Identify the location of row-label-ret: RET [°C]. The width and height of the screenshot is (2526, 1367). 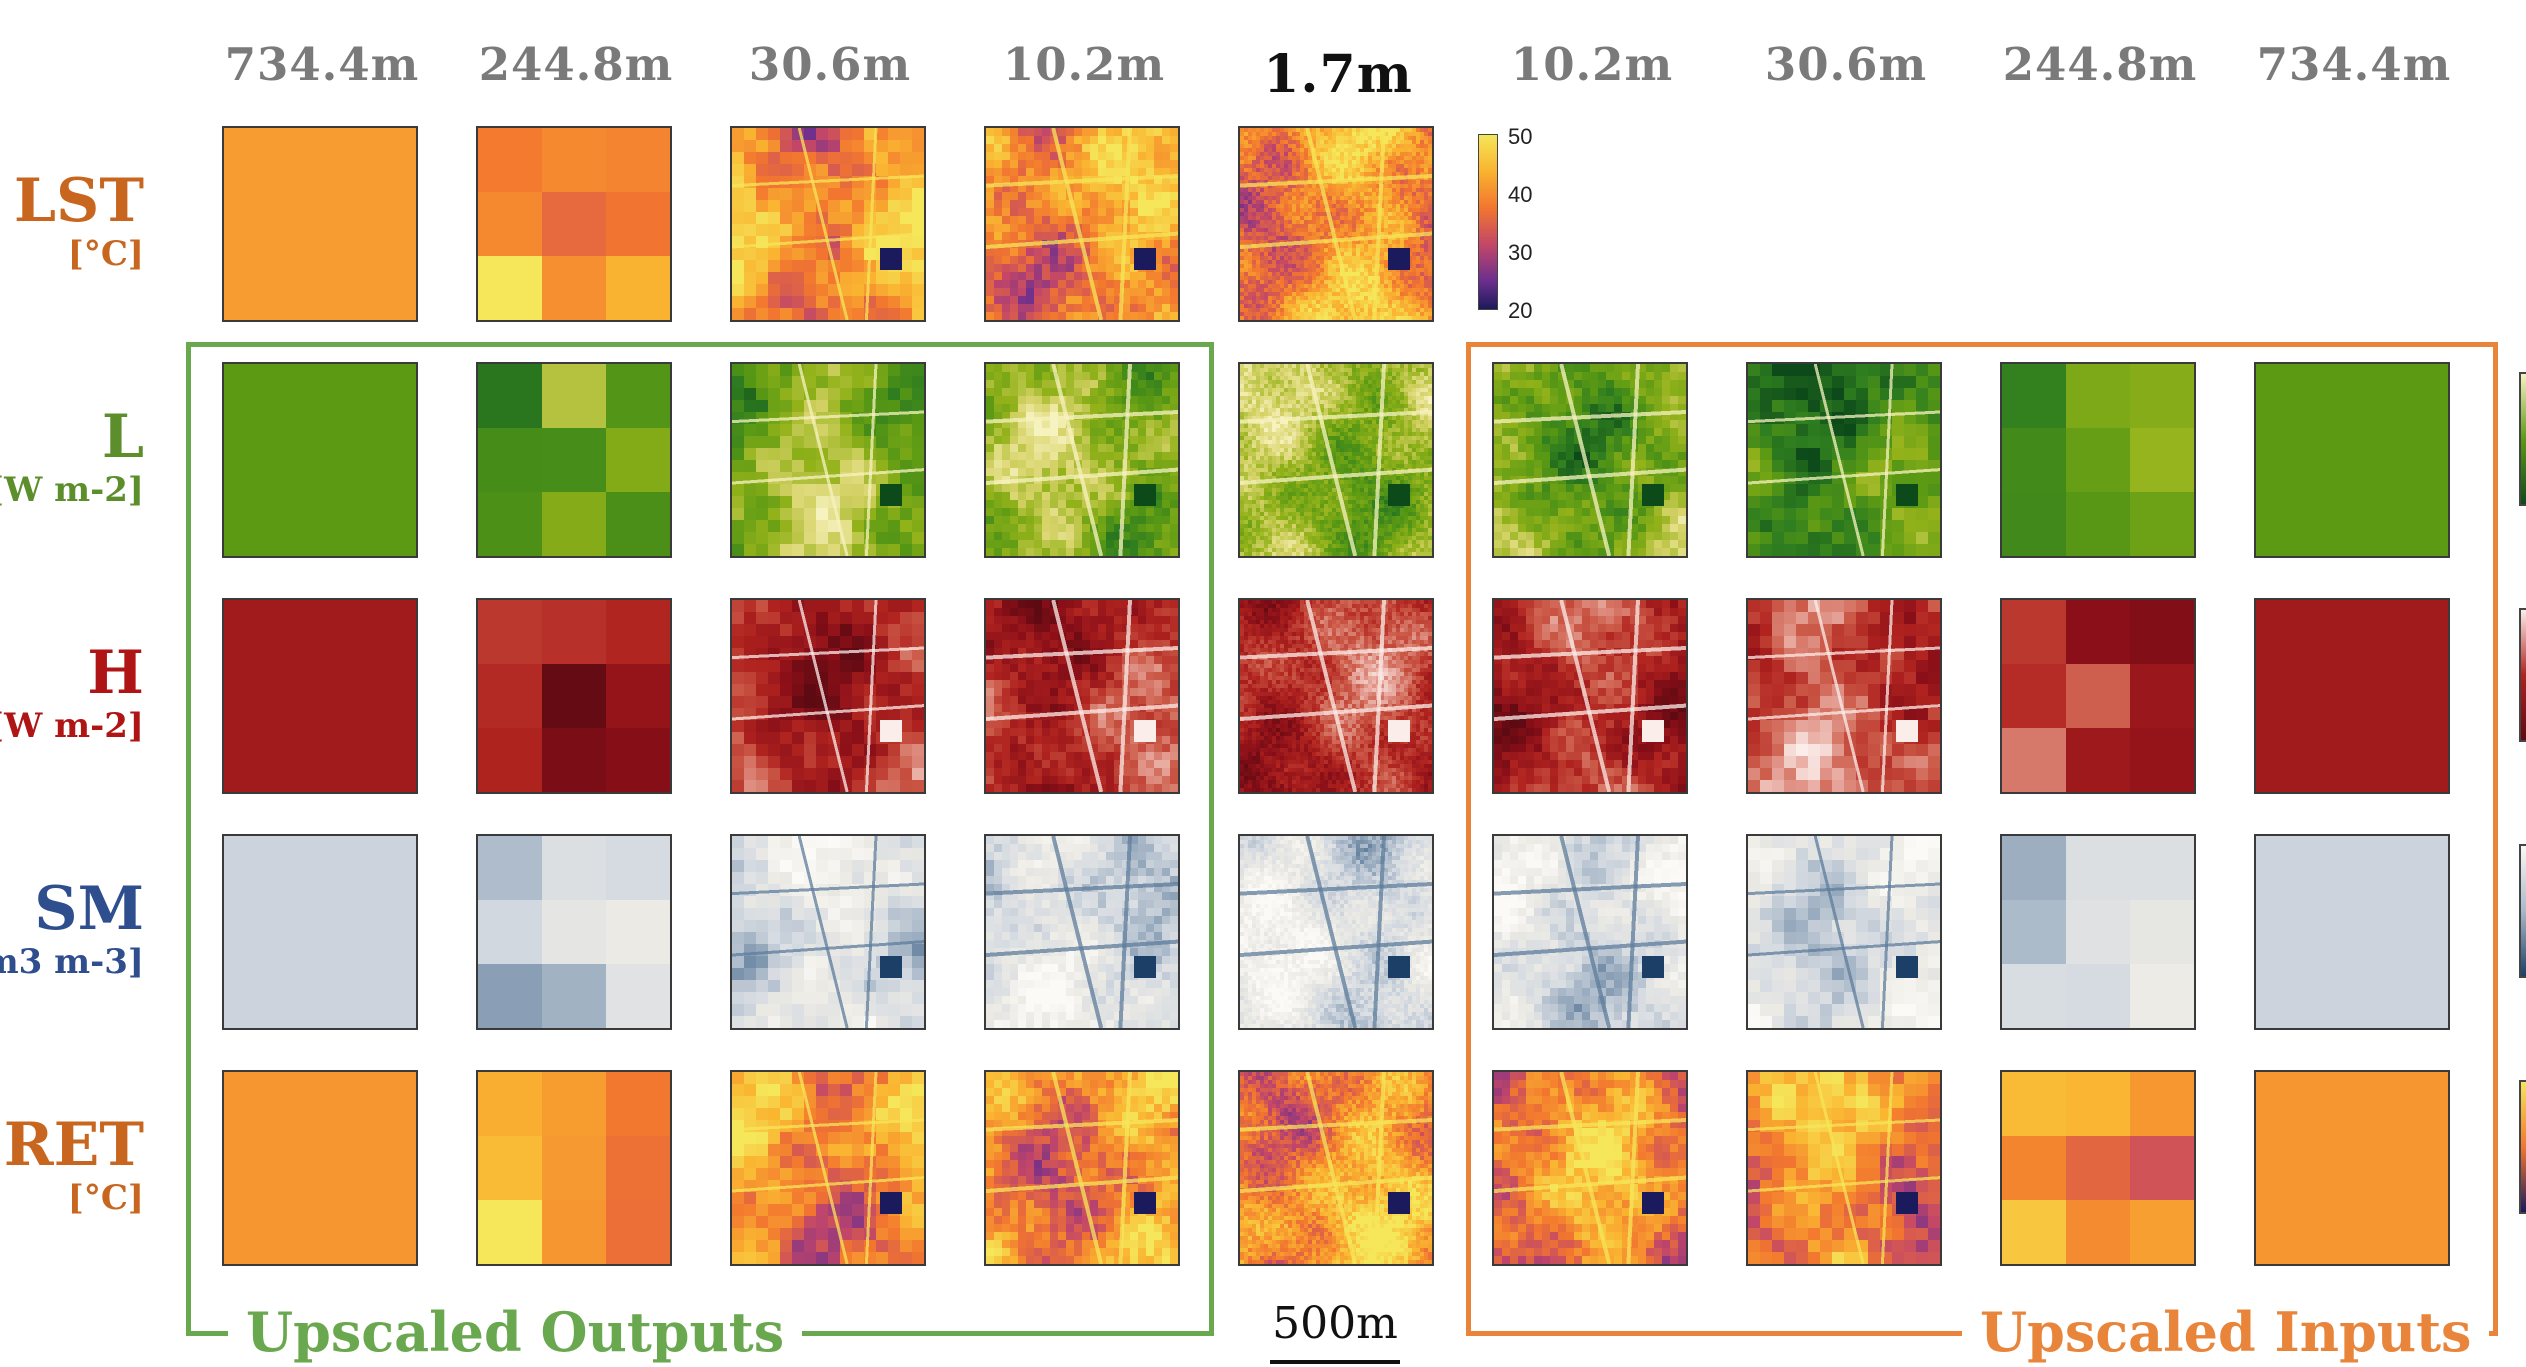
(74, 1165).